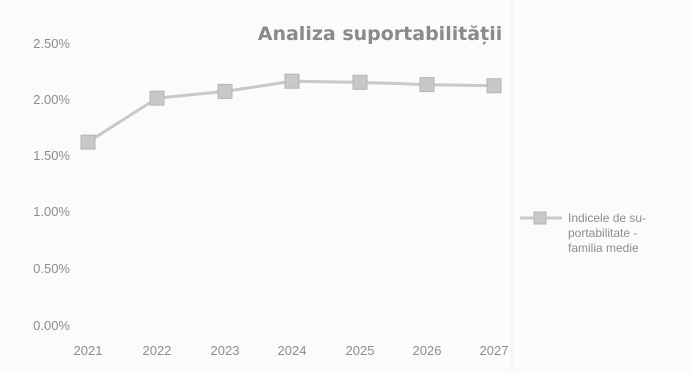  Describe the element at coordinates (51, 211) in the screenshot. I see `y-tick-label: 1.00%` at that location.